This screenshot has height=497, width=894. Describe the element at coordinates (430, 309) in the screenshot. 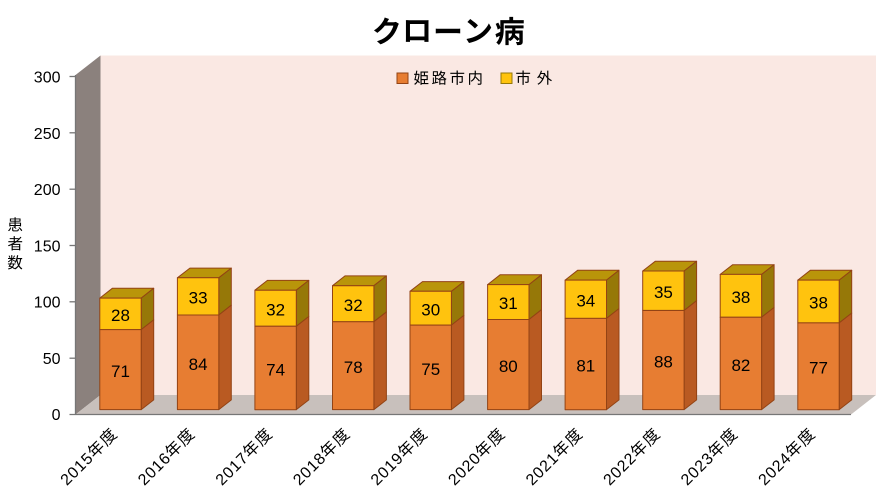

I see `svg-text: 30` at that location.